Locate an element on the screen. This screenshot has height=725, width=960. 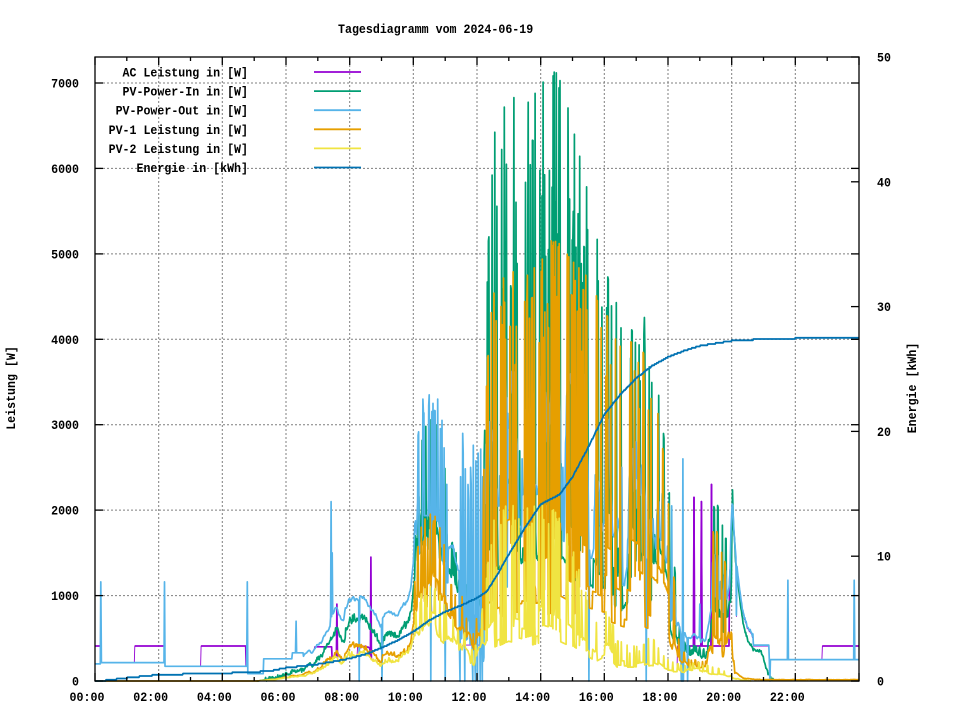
svg-text: Leistung [W] is located at coordinates (11, 388).